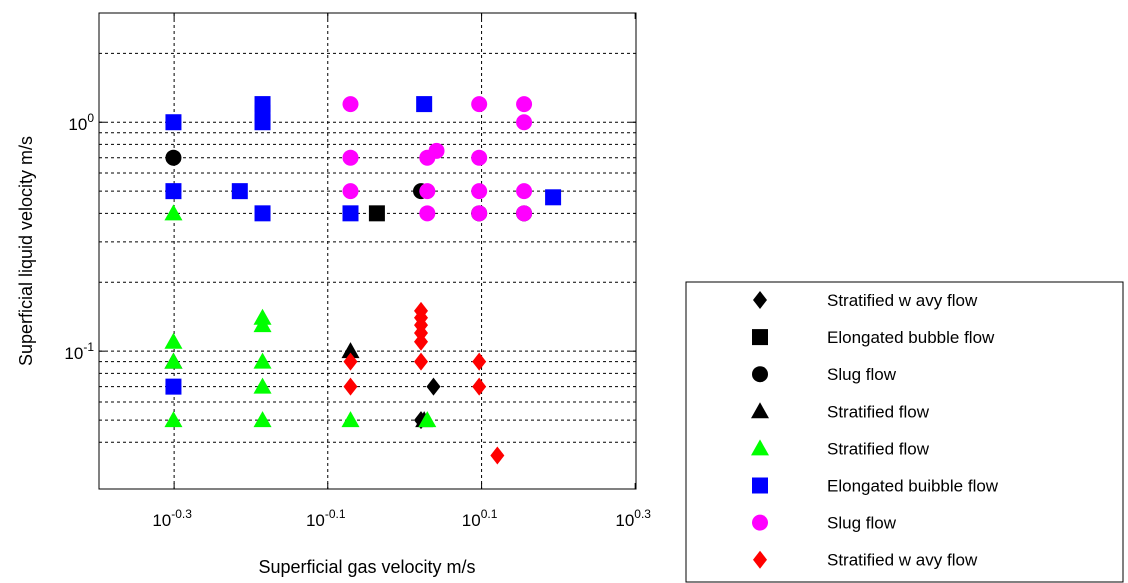  I want to click on legend-label: Elongated bubble flow, so click(911, 337).